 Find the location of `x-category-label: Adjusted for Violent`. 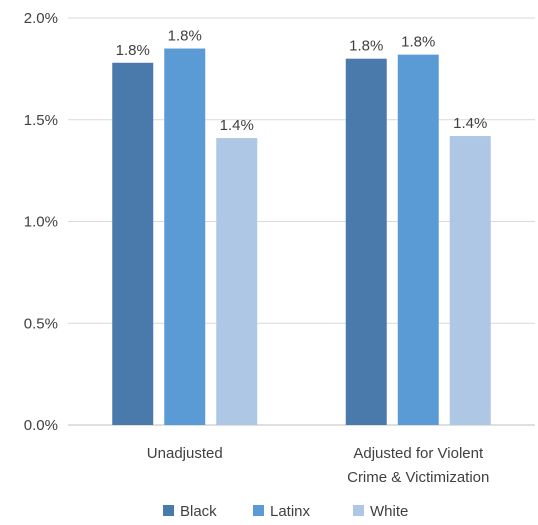

x-category-label: Adjusted for Violent is located at coordinates (418, 453).